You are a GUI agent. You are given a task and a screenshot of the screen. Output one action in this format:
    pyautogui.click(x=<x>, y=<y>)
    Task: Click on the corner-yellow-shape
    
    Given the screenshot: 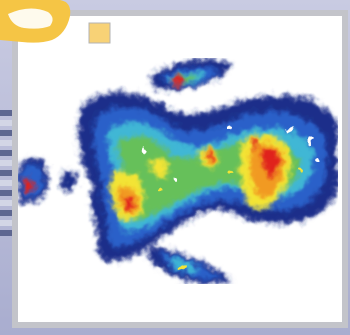 What is the action you would take?
    pyautogui.click(x=35, y=21)
    